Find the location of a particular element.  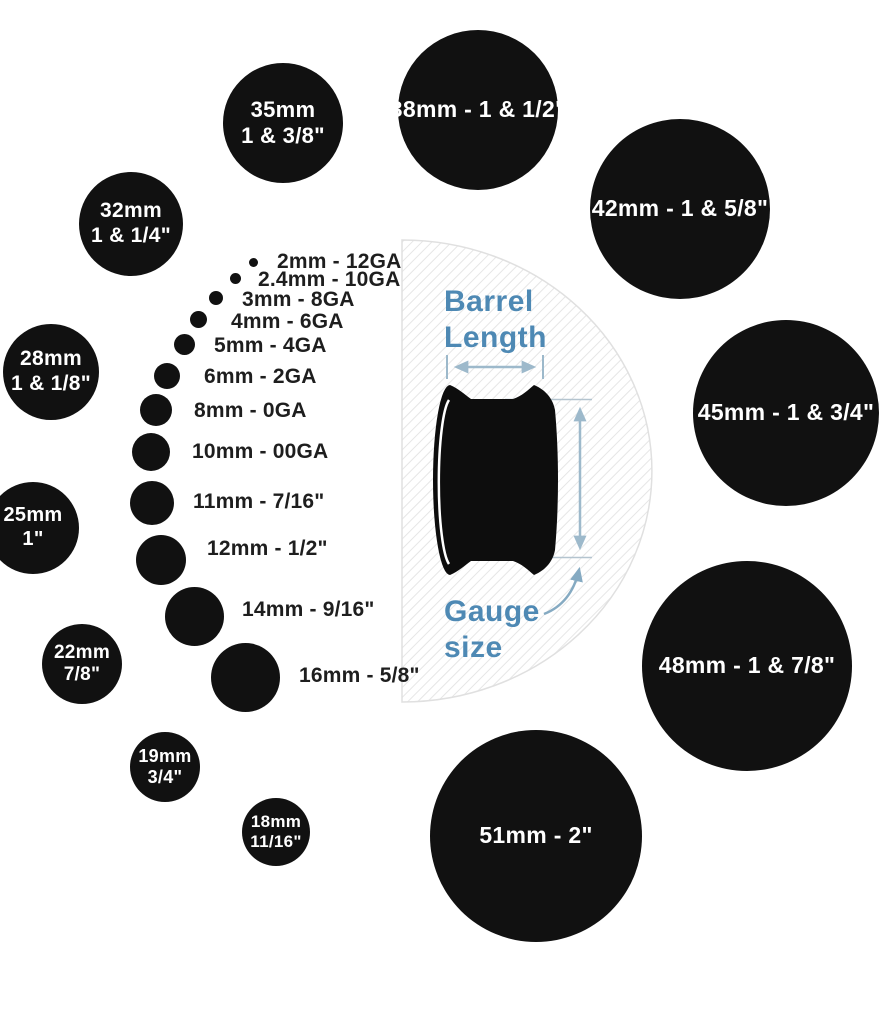

size-circle-text: 48mm - 1 & 7/8" is located at coordinates (747, 665).